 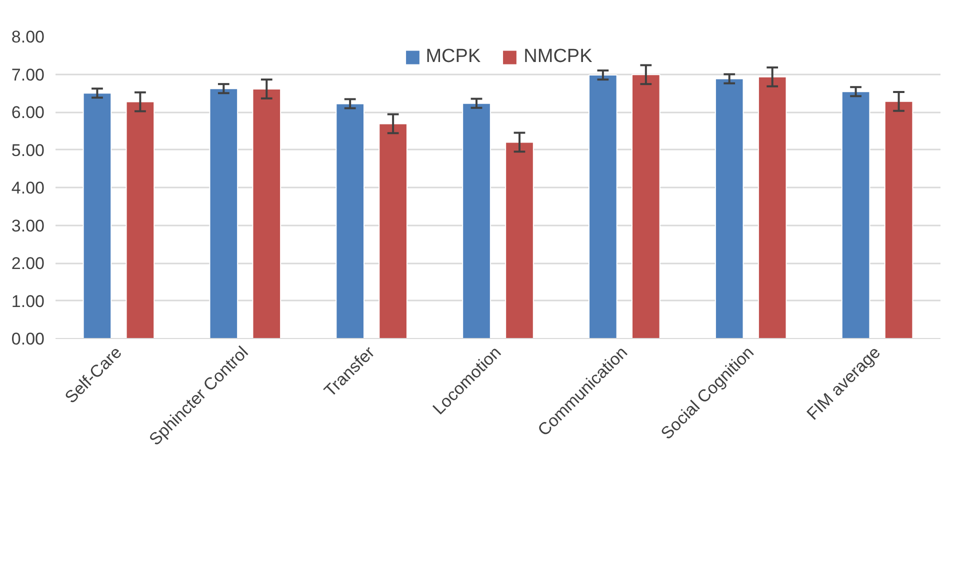 I want to click on y-tick-label: 3.00, so click(x=28, y=226).